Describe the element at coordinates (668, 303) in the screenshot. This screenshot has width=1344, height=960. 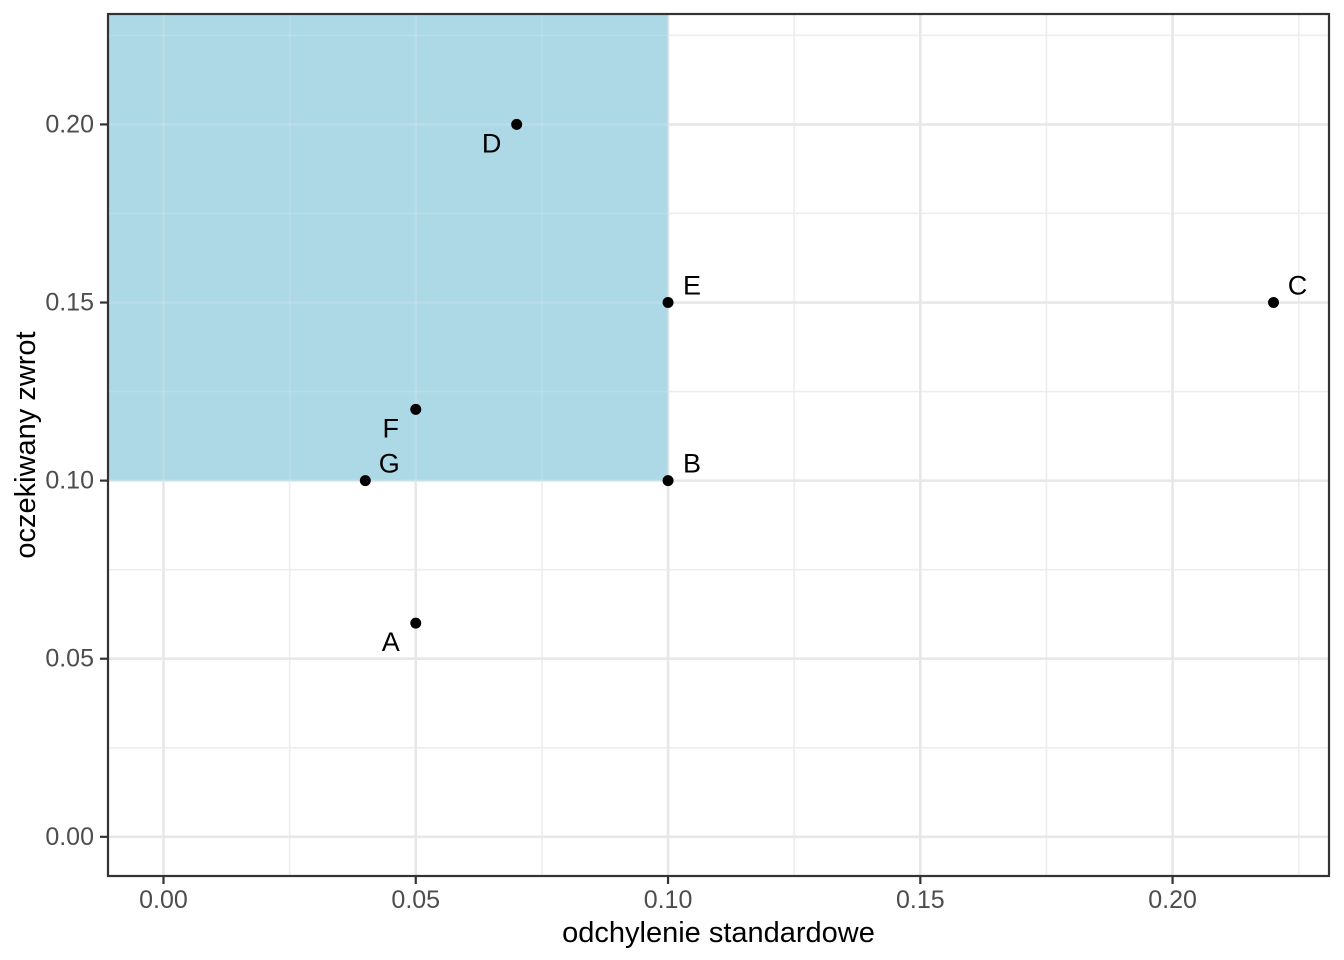
I see `data-point-E` at that location.